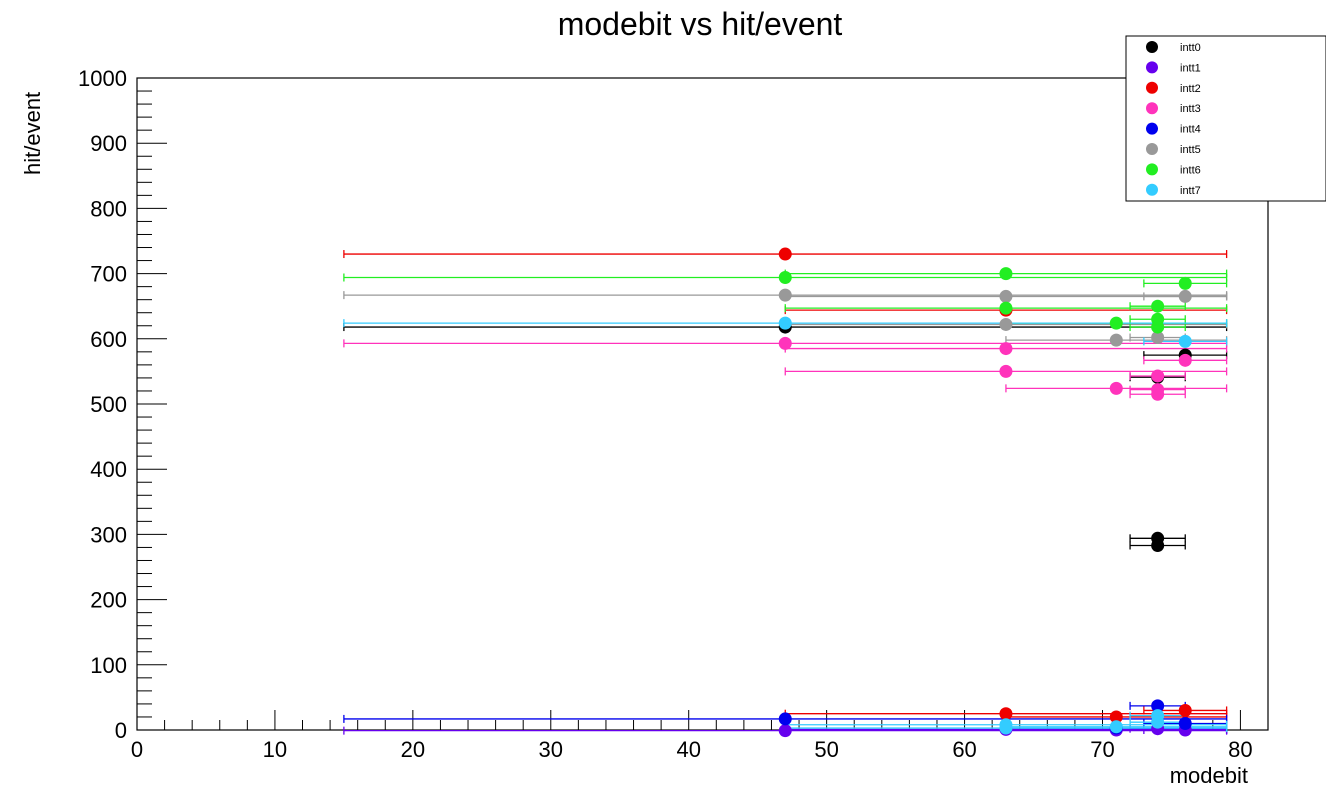 This screenshot has width=1326, height=789. Describe the element at coordinates (108, 143) in the screenshot. I see `y-tick-label: 900` at that location.